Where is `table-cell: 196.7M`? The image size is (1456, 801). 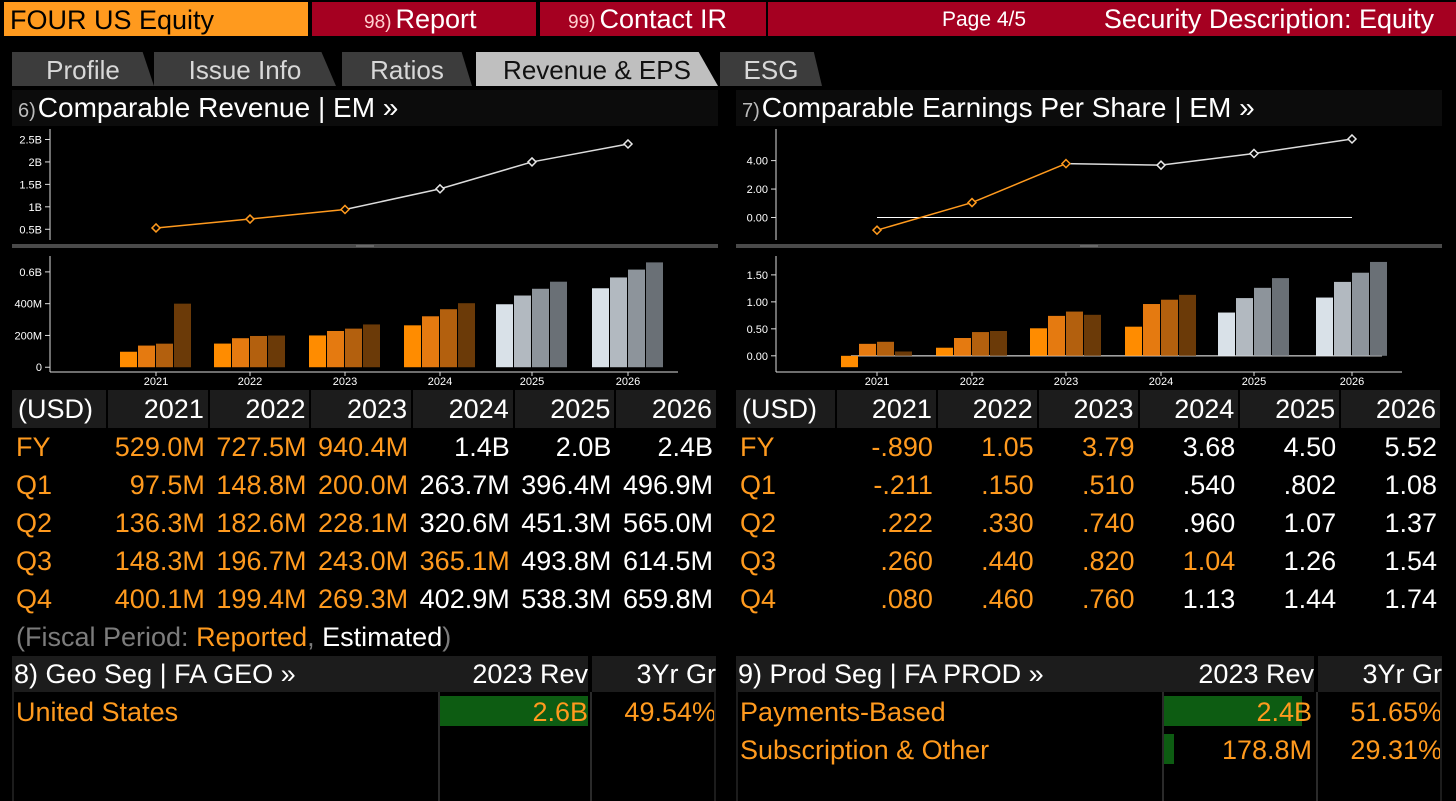 table-cell: 196.7M is located at coordinates (261, 561).